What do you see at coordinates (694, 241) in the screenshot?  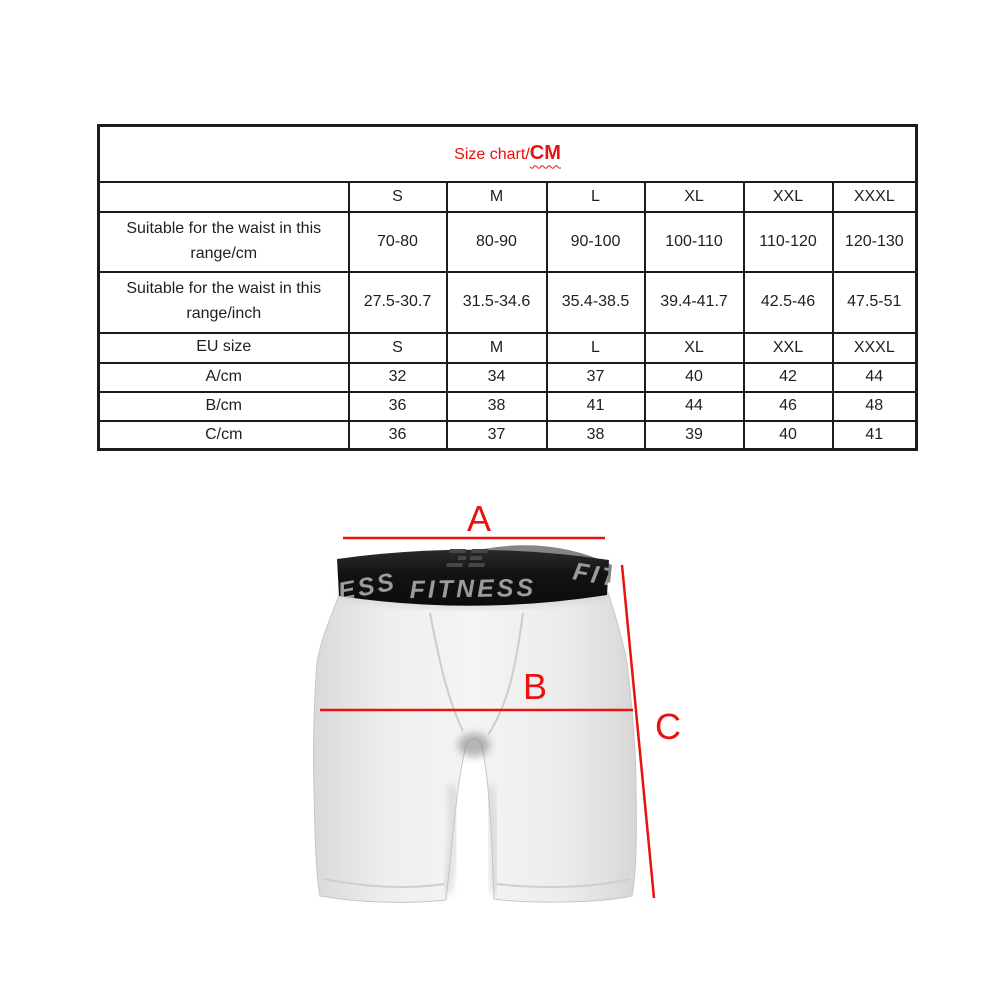 I see `cell-value: 100-110` at bounding box center [694, 241].